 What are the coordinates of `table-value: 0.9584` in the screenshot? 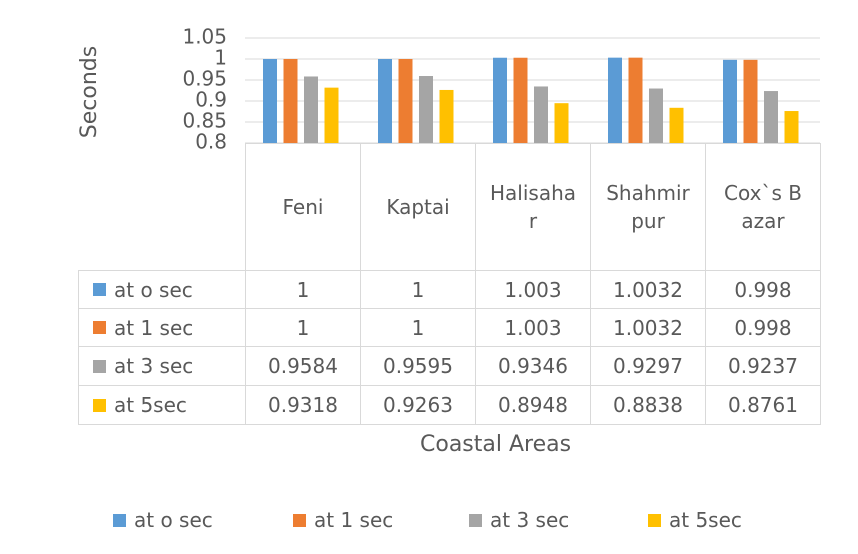 It's located at (303, 366).